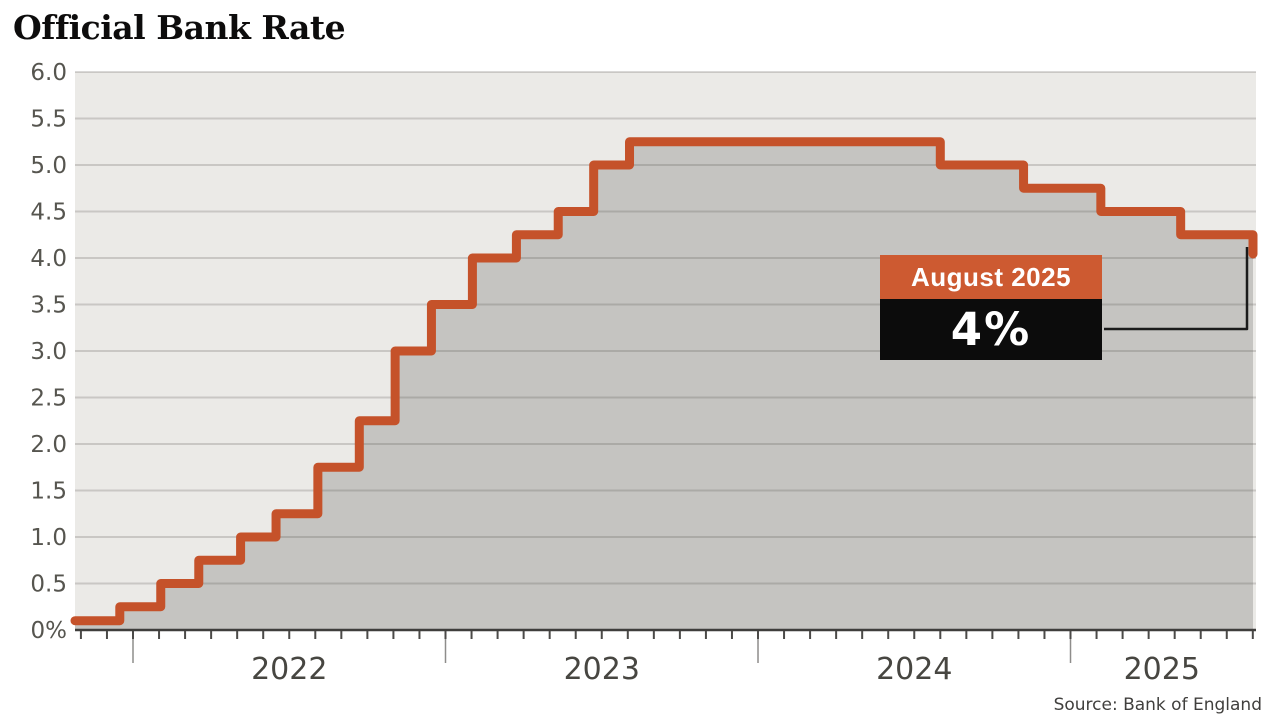  I want to click on y-axis-label: 0.5, so click(48, 585).